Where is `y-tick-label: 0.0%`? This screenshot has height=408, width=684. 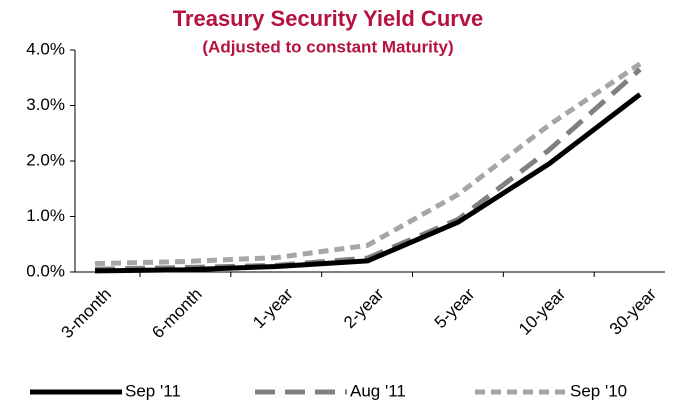 y-tick-label: 0.0% is located at coordinates (45, 270).